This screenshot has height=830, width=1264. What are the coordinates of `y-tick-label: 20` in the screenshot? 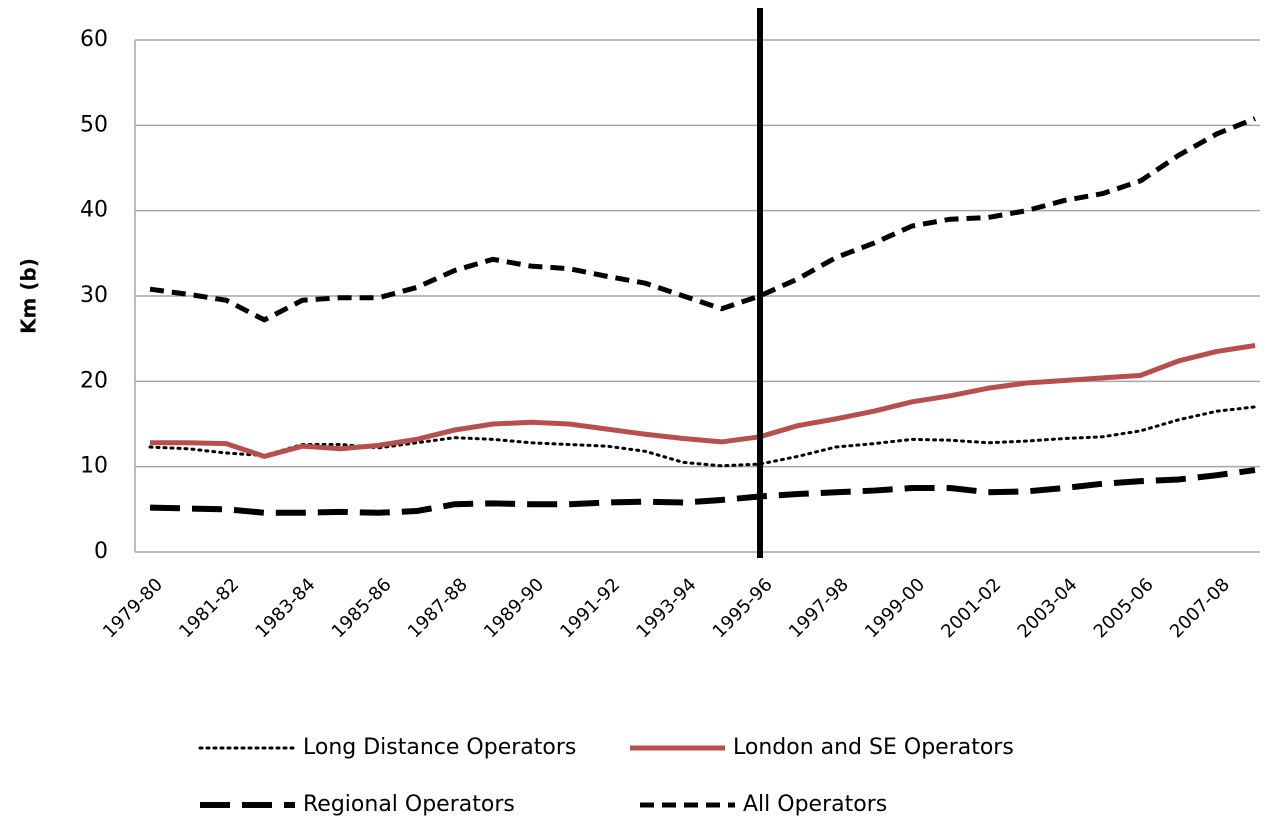 It's located at (94, 380).